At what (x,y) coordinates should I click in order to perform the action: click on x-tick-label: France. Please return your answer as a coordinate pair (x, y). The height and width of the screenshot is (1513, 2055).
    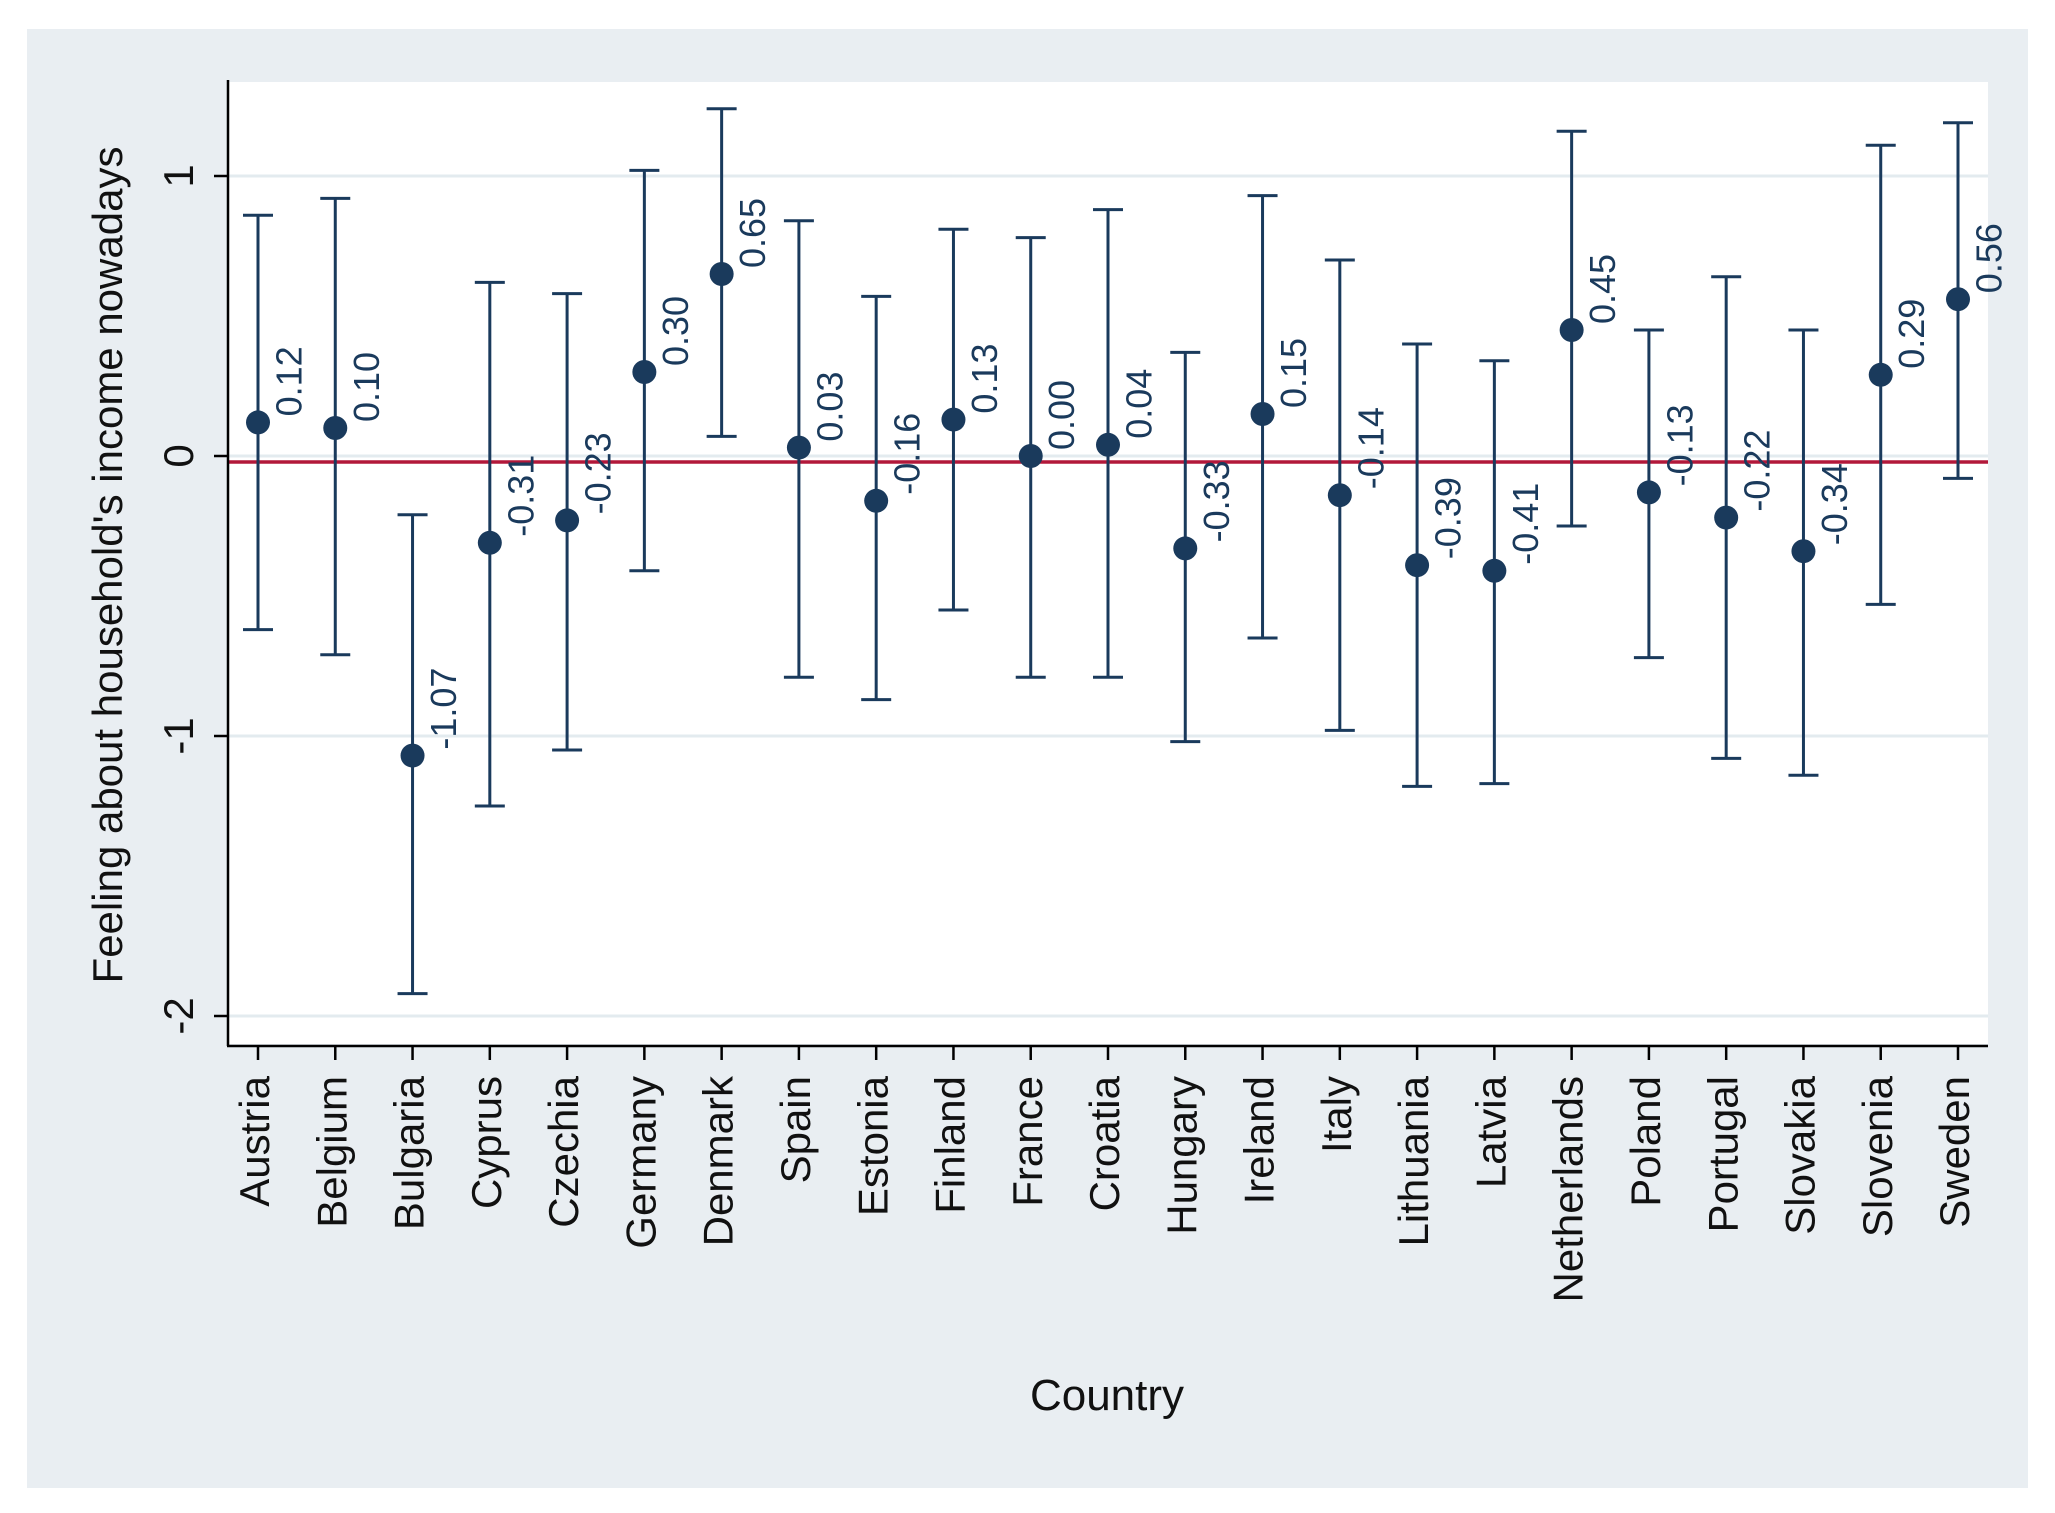
    Looking at the image, I should click on (1027, 1141).